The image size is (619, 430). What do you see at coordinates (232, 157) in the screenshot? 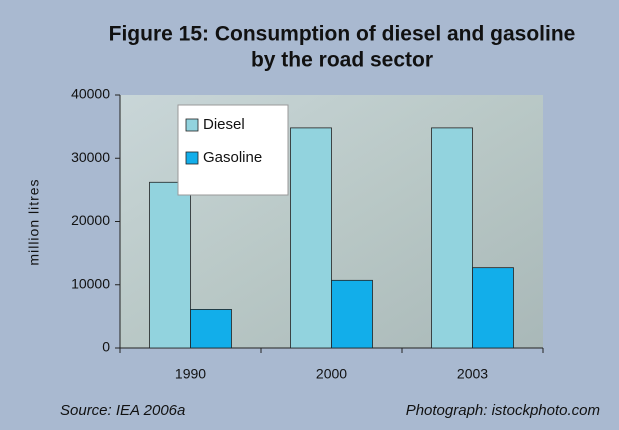
I see `legend-label: Gasoline` at bounding box center [232, 157].